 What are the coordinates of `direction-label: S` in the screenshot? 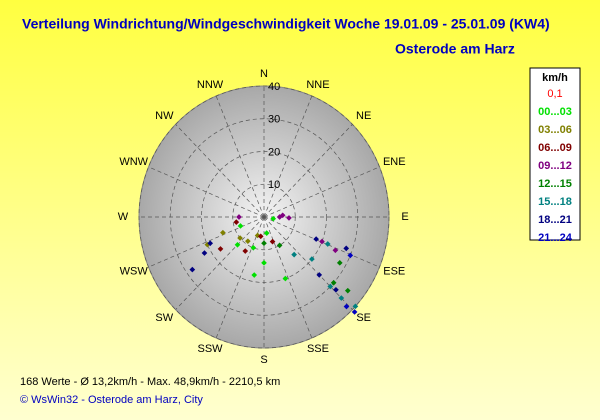 It's located at (263, 360).